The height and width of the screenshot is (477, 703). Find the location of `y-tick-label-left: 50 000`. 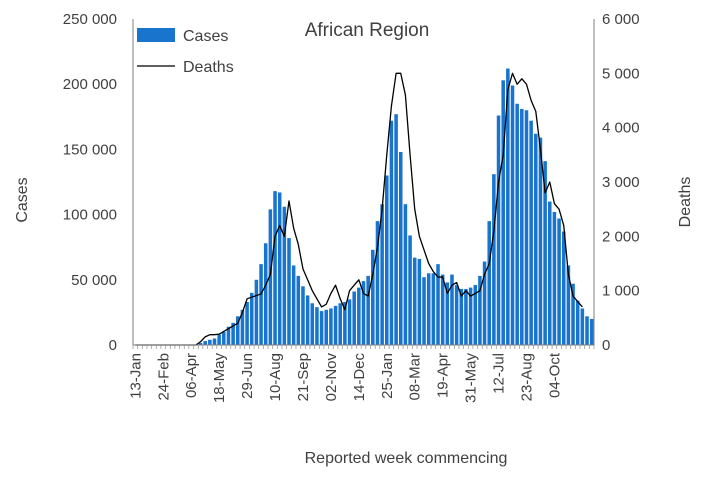

y-tick-label-left: 50 000 is located at coordinates (94, 280).